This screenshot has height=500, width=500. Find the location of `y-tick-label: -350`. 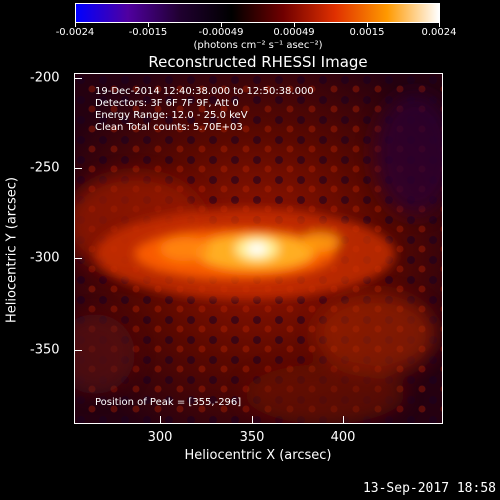

y-tick-label: -350 is located at coordinates (45, 350).